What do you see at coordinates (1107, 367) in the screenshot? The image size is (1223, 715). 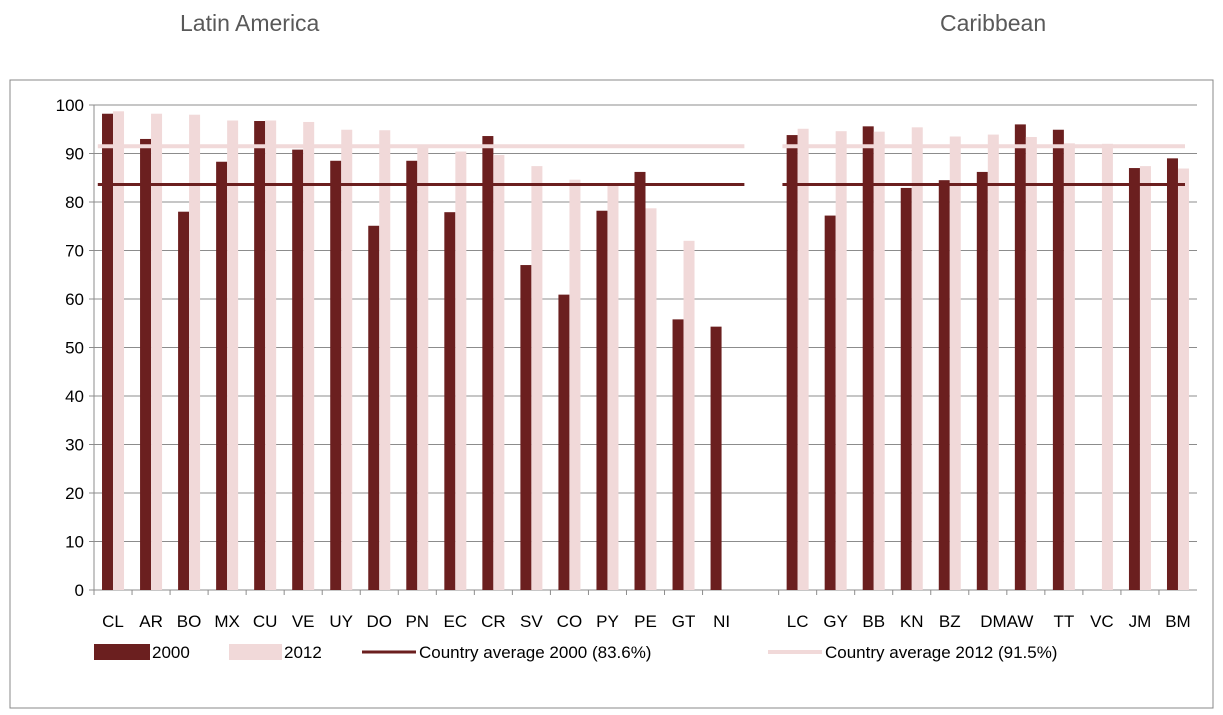 I see `bar-2012-vc` at bounding box center [1107, 367].